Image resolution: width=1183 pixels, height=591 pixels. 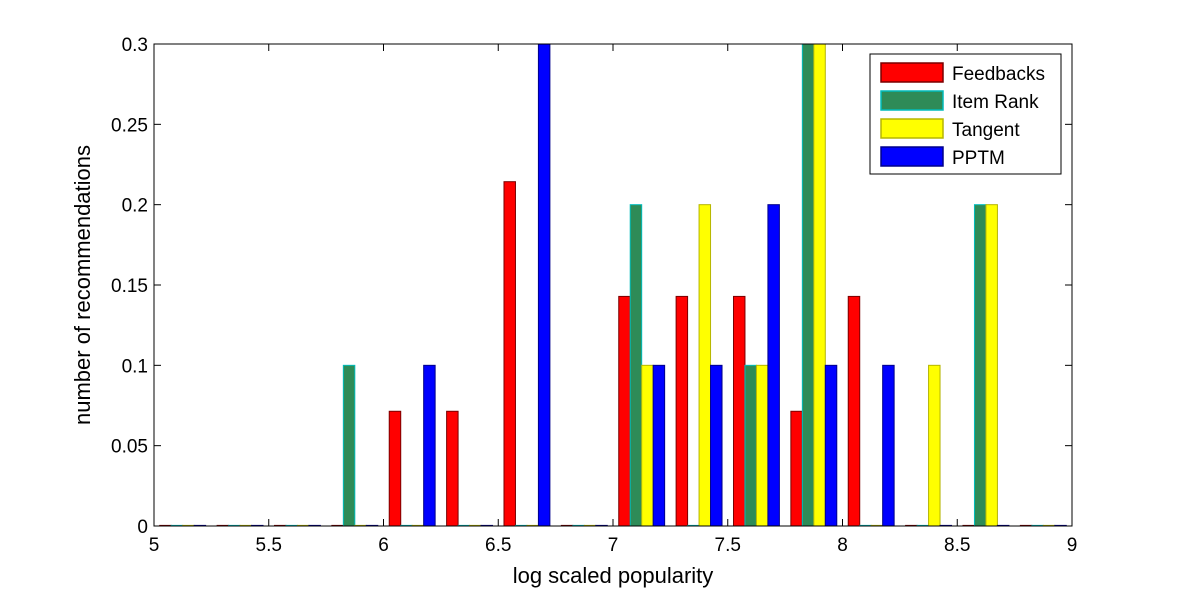 What do you see at coordinates (842, 545) in the screenshot?
I see `x-tick-label: 8` at bounding box center [842, 545].